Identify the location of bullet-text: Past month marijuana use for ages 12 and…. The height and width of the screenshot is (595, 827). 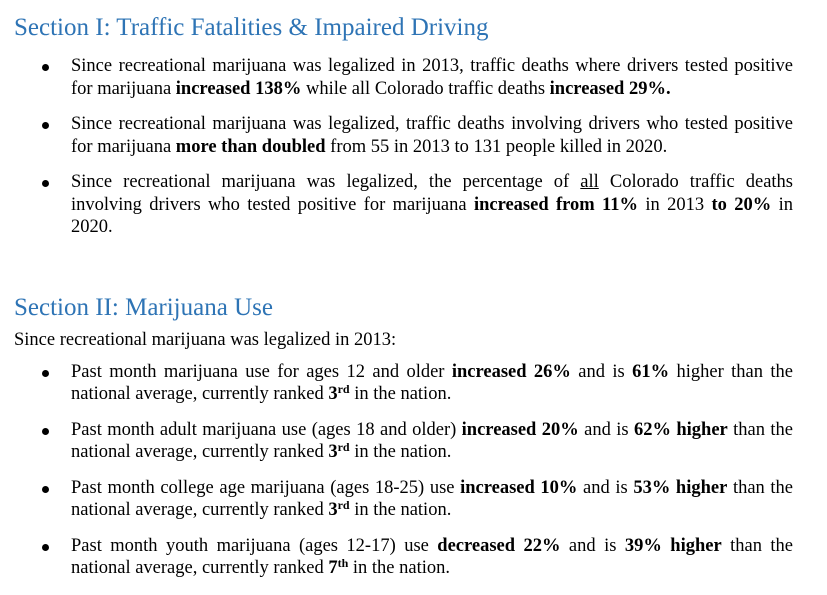
(261, 371).